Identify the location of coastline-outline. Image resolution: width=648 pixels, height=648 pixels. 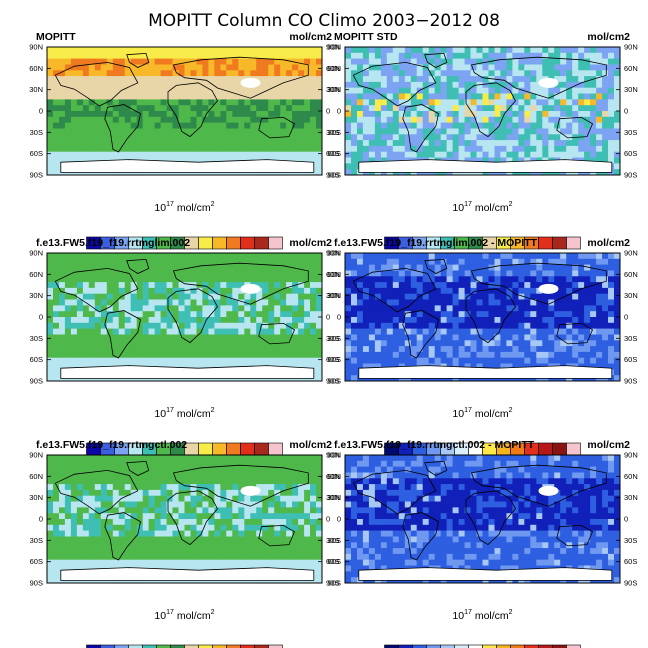
(420, 334).